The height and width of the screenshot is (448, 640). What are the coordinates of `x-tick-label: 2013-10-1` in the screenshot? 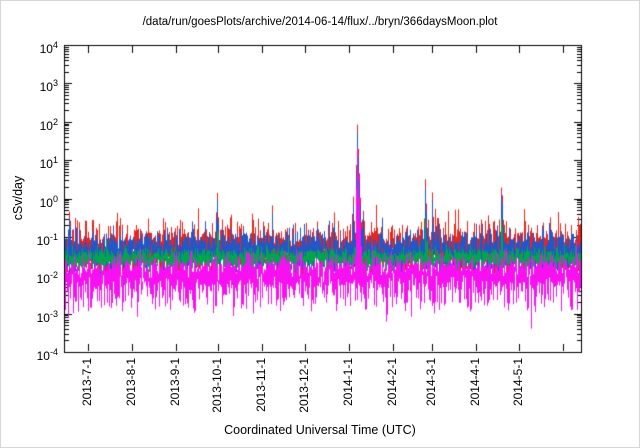 It's located at (217, 385).